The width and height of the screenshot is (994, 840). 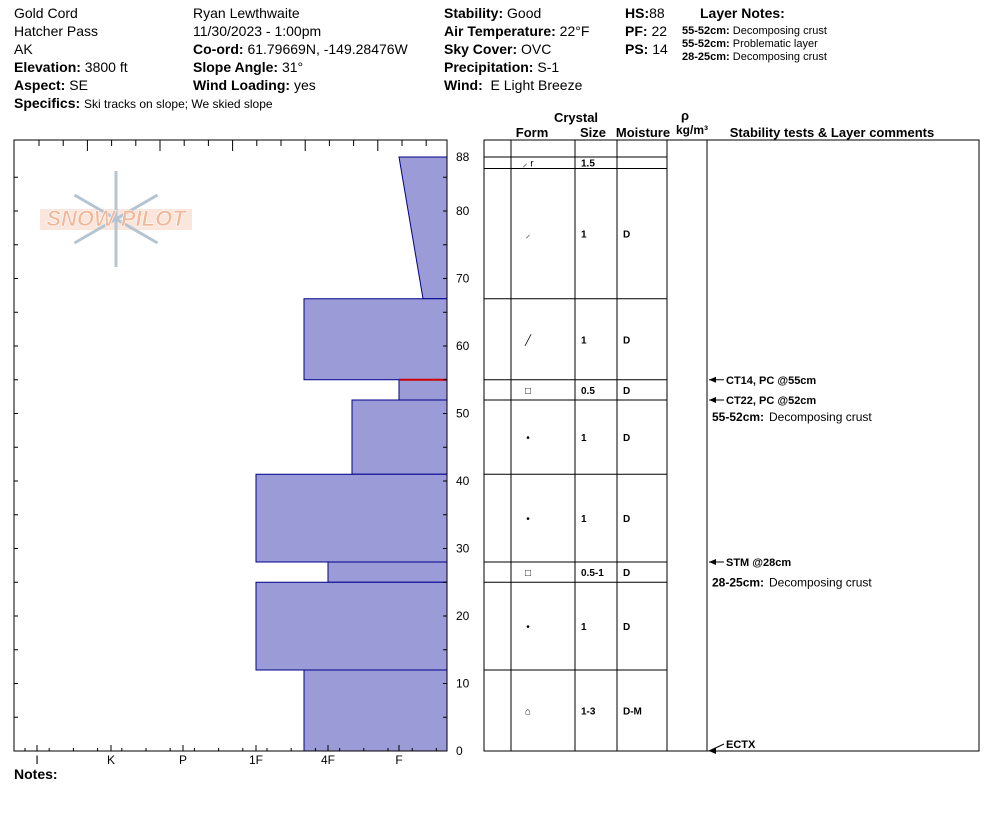 What do you see at coordinates (398, 760) in the screenshot?
I see `hardness-tick-label: F` at bounding box center [398, 760].